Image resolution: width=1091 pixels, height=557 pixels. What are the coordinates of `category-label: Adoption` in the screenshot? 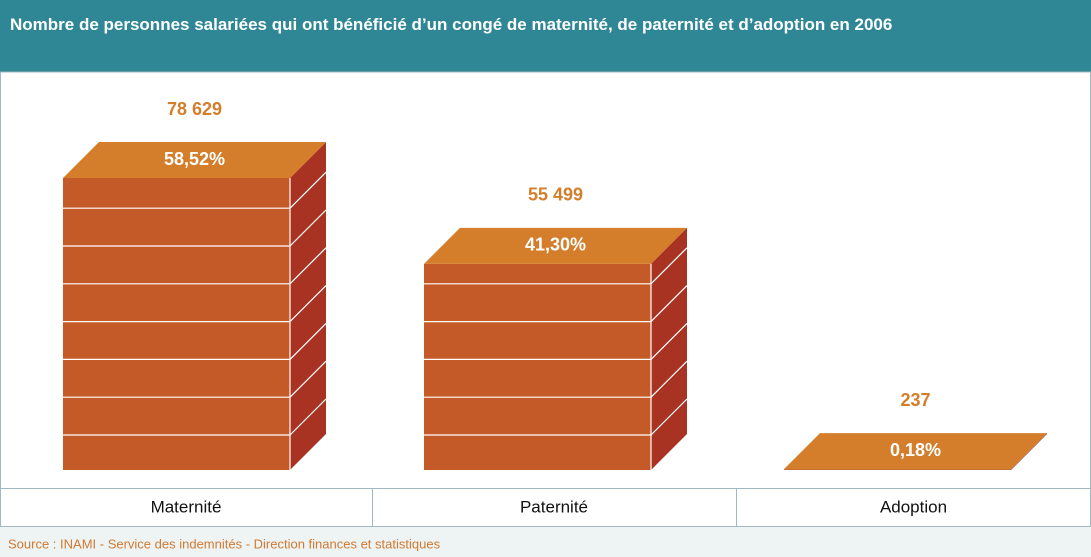 It's located at (913, 506).